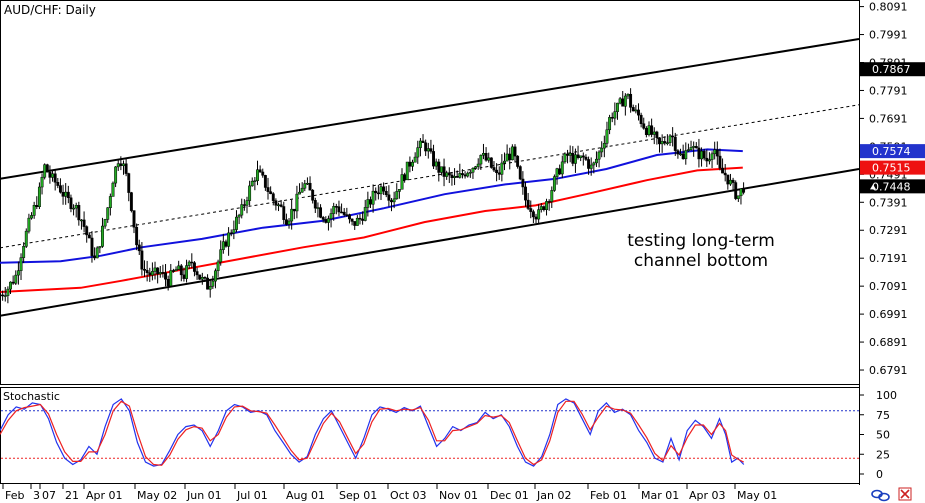  Describe the element at coordinates (305, 495) in the screenshot. I see `time-tick-label: Aug 01` at that location.